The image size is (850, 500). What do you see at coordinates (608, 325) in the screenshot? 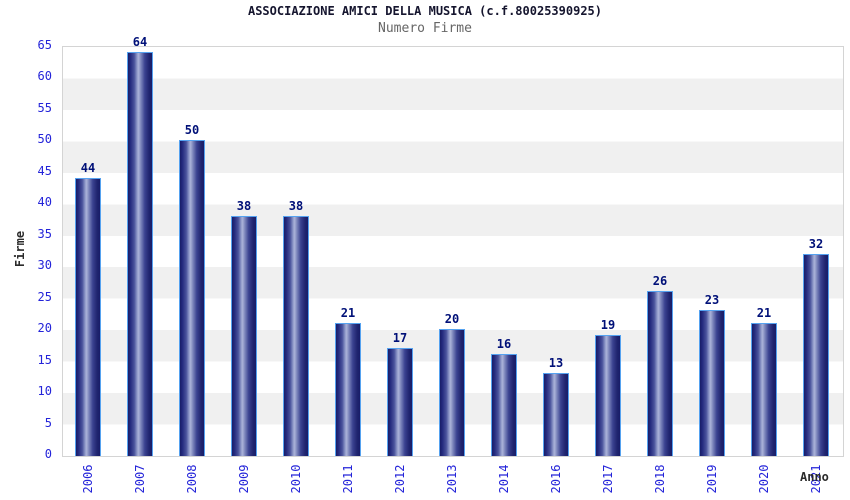
I see `bar-value-label: 19` at bounding box center [608, 325].